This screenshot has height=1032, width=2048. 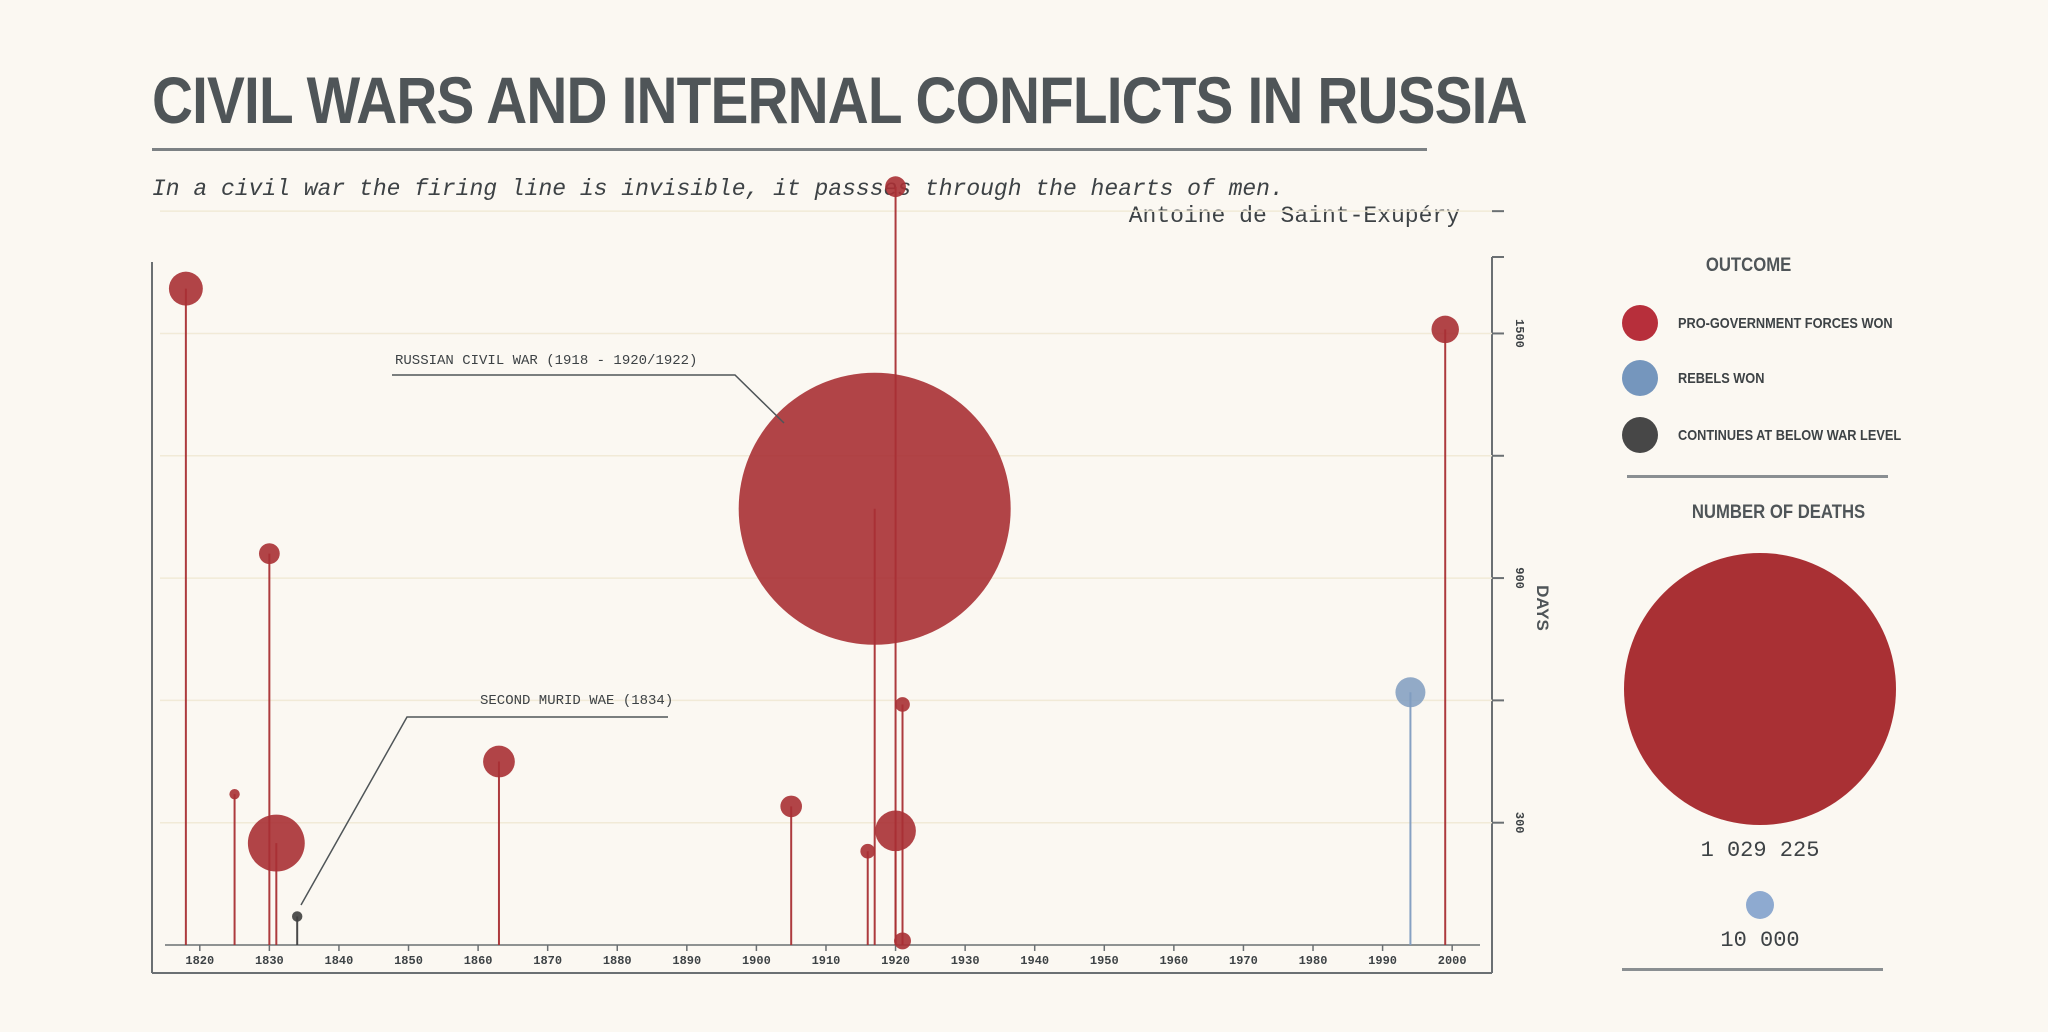 I want to click on x-tick-label: 1920, so click(x=895, y=961).